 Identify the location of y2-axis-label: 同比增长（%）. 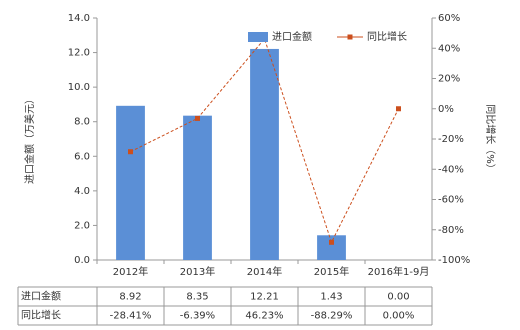
(490, 139).